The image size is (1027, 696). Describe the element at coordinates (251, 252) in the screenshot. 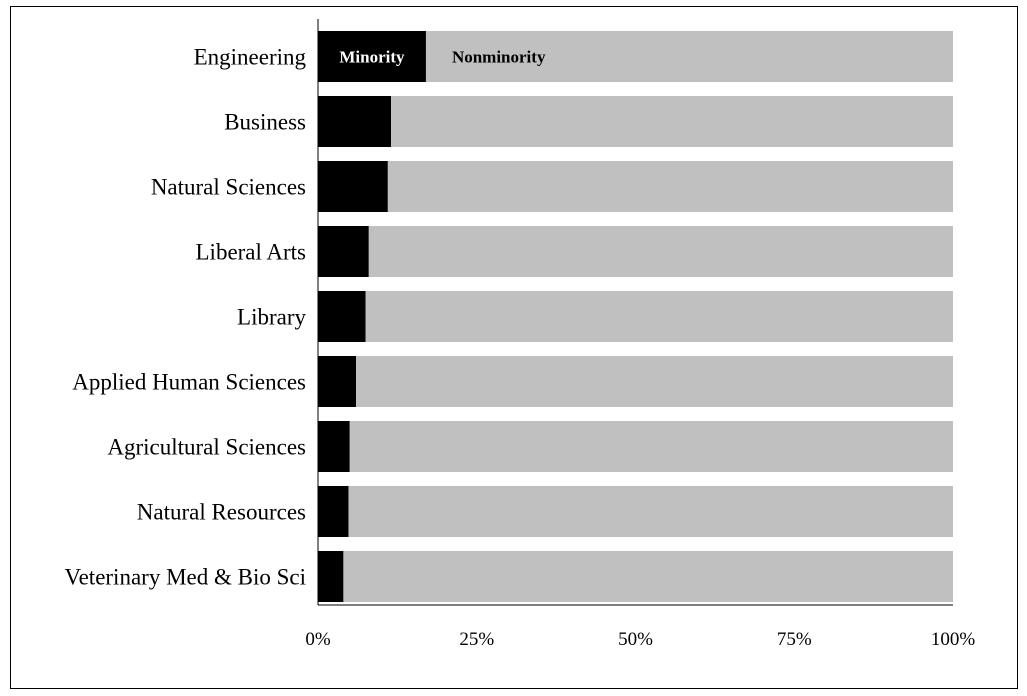

I see `category-label-3: Liberal Arts` at that location.